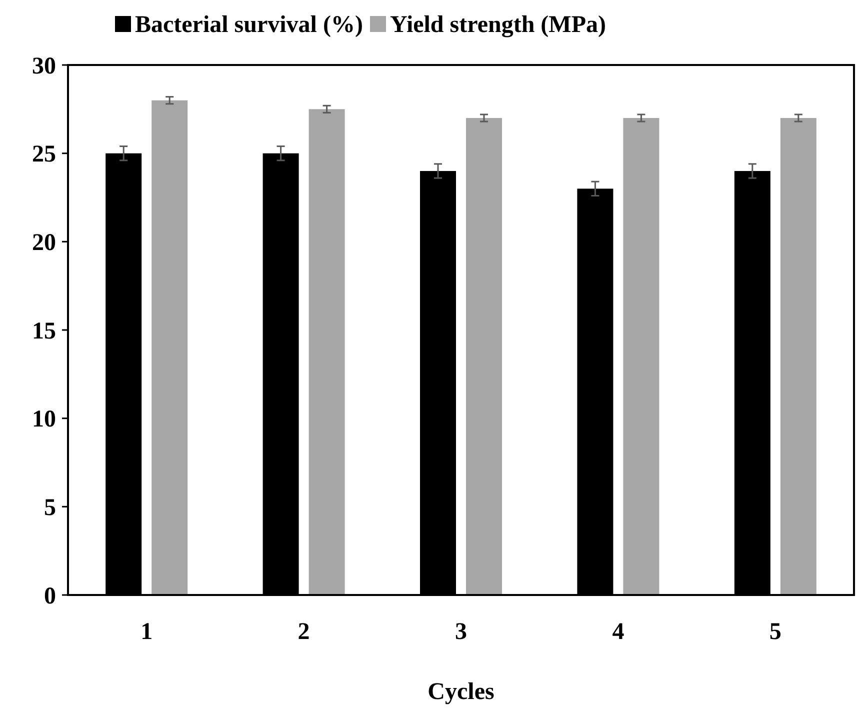 This screenshot has height=709, width=856. What do you see at coordinates (44, 419) in the screenshot?
I see `y-tick-label: 10` at bounding box center [44, 419].